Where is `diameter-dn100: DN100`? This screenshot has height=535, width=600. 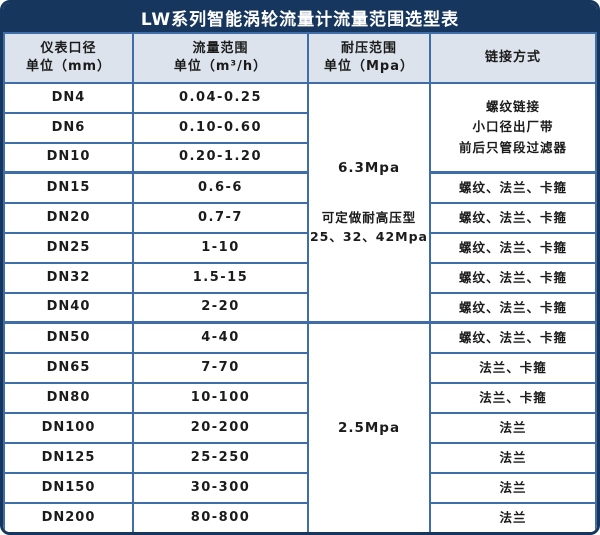 diameter-dn100: DN100 is located at coordinates (69, 429).